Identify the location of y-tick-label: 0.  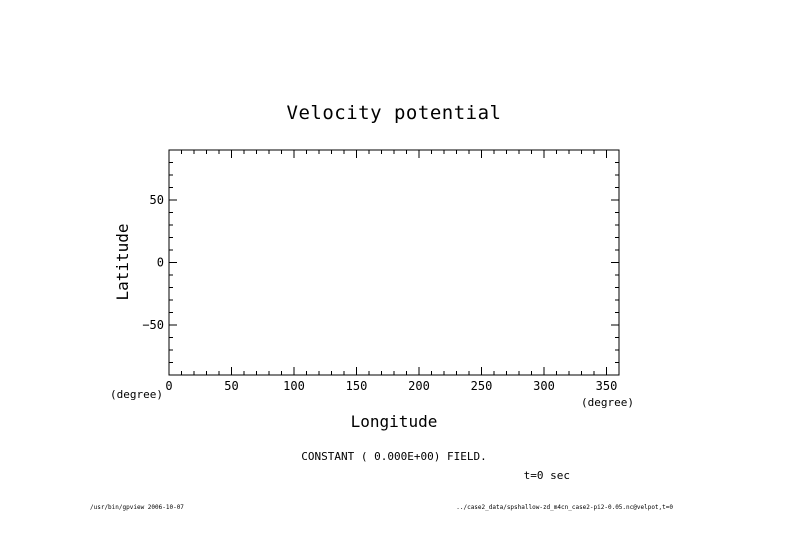
(160, 263).